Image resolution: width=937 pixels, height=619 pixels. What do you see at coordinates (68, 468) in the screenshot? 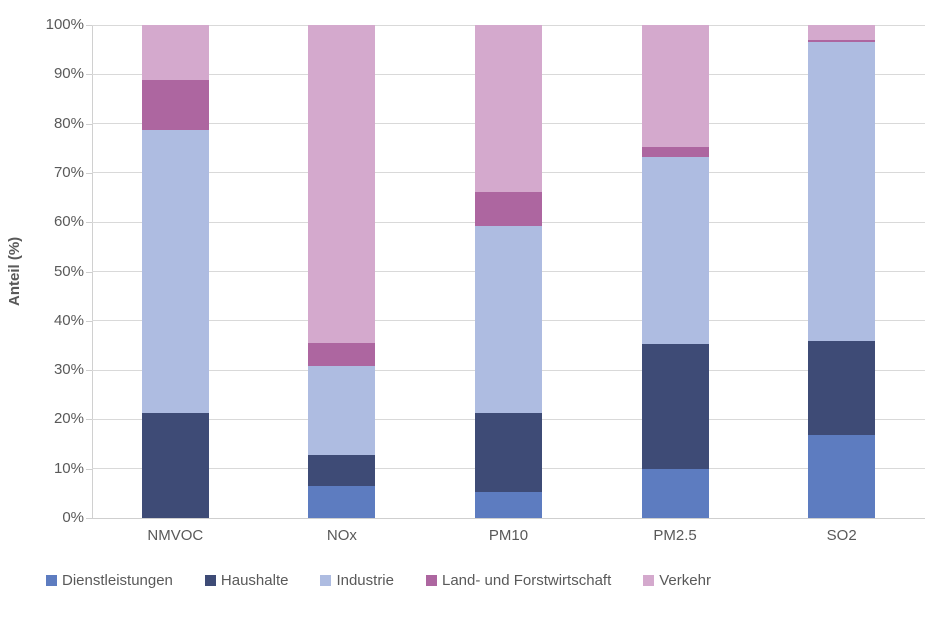
I see `y-tick-label-10: 10%` at bounding box center [68, 468].